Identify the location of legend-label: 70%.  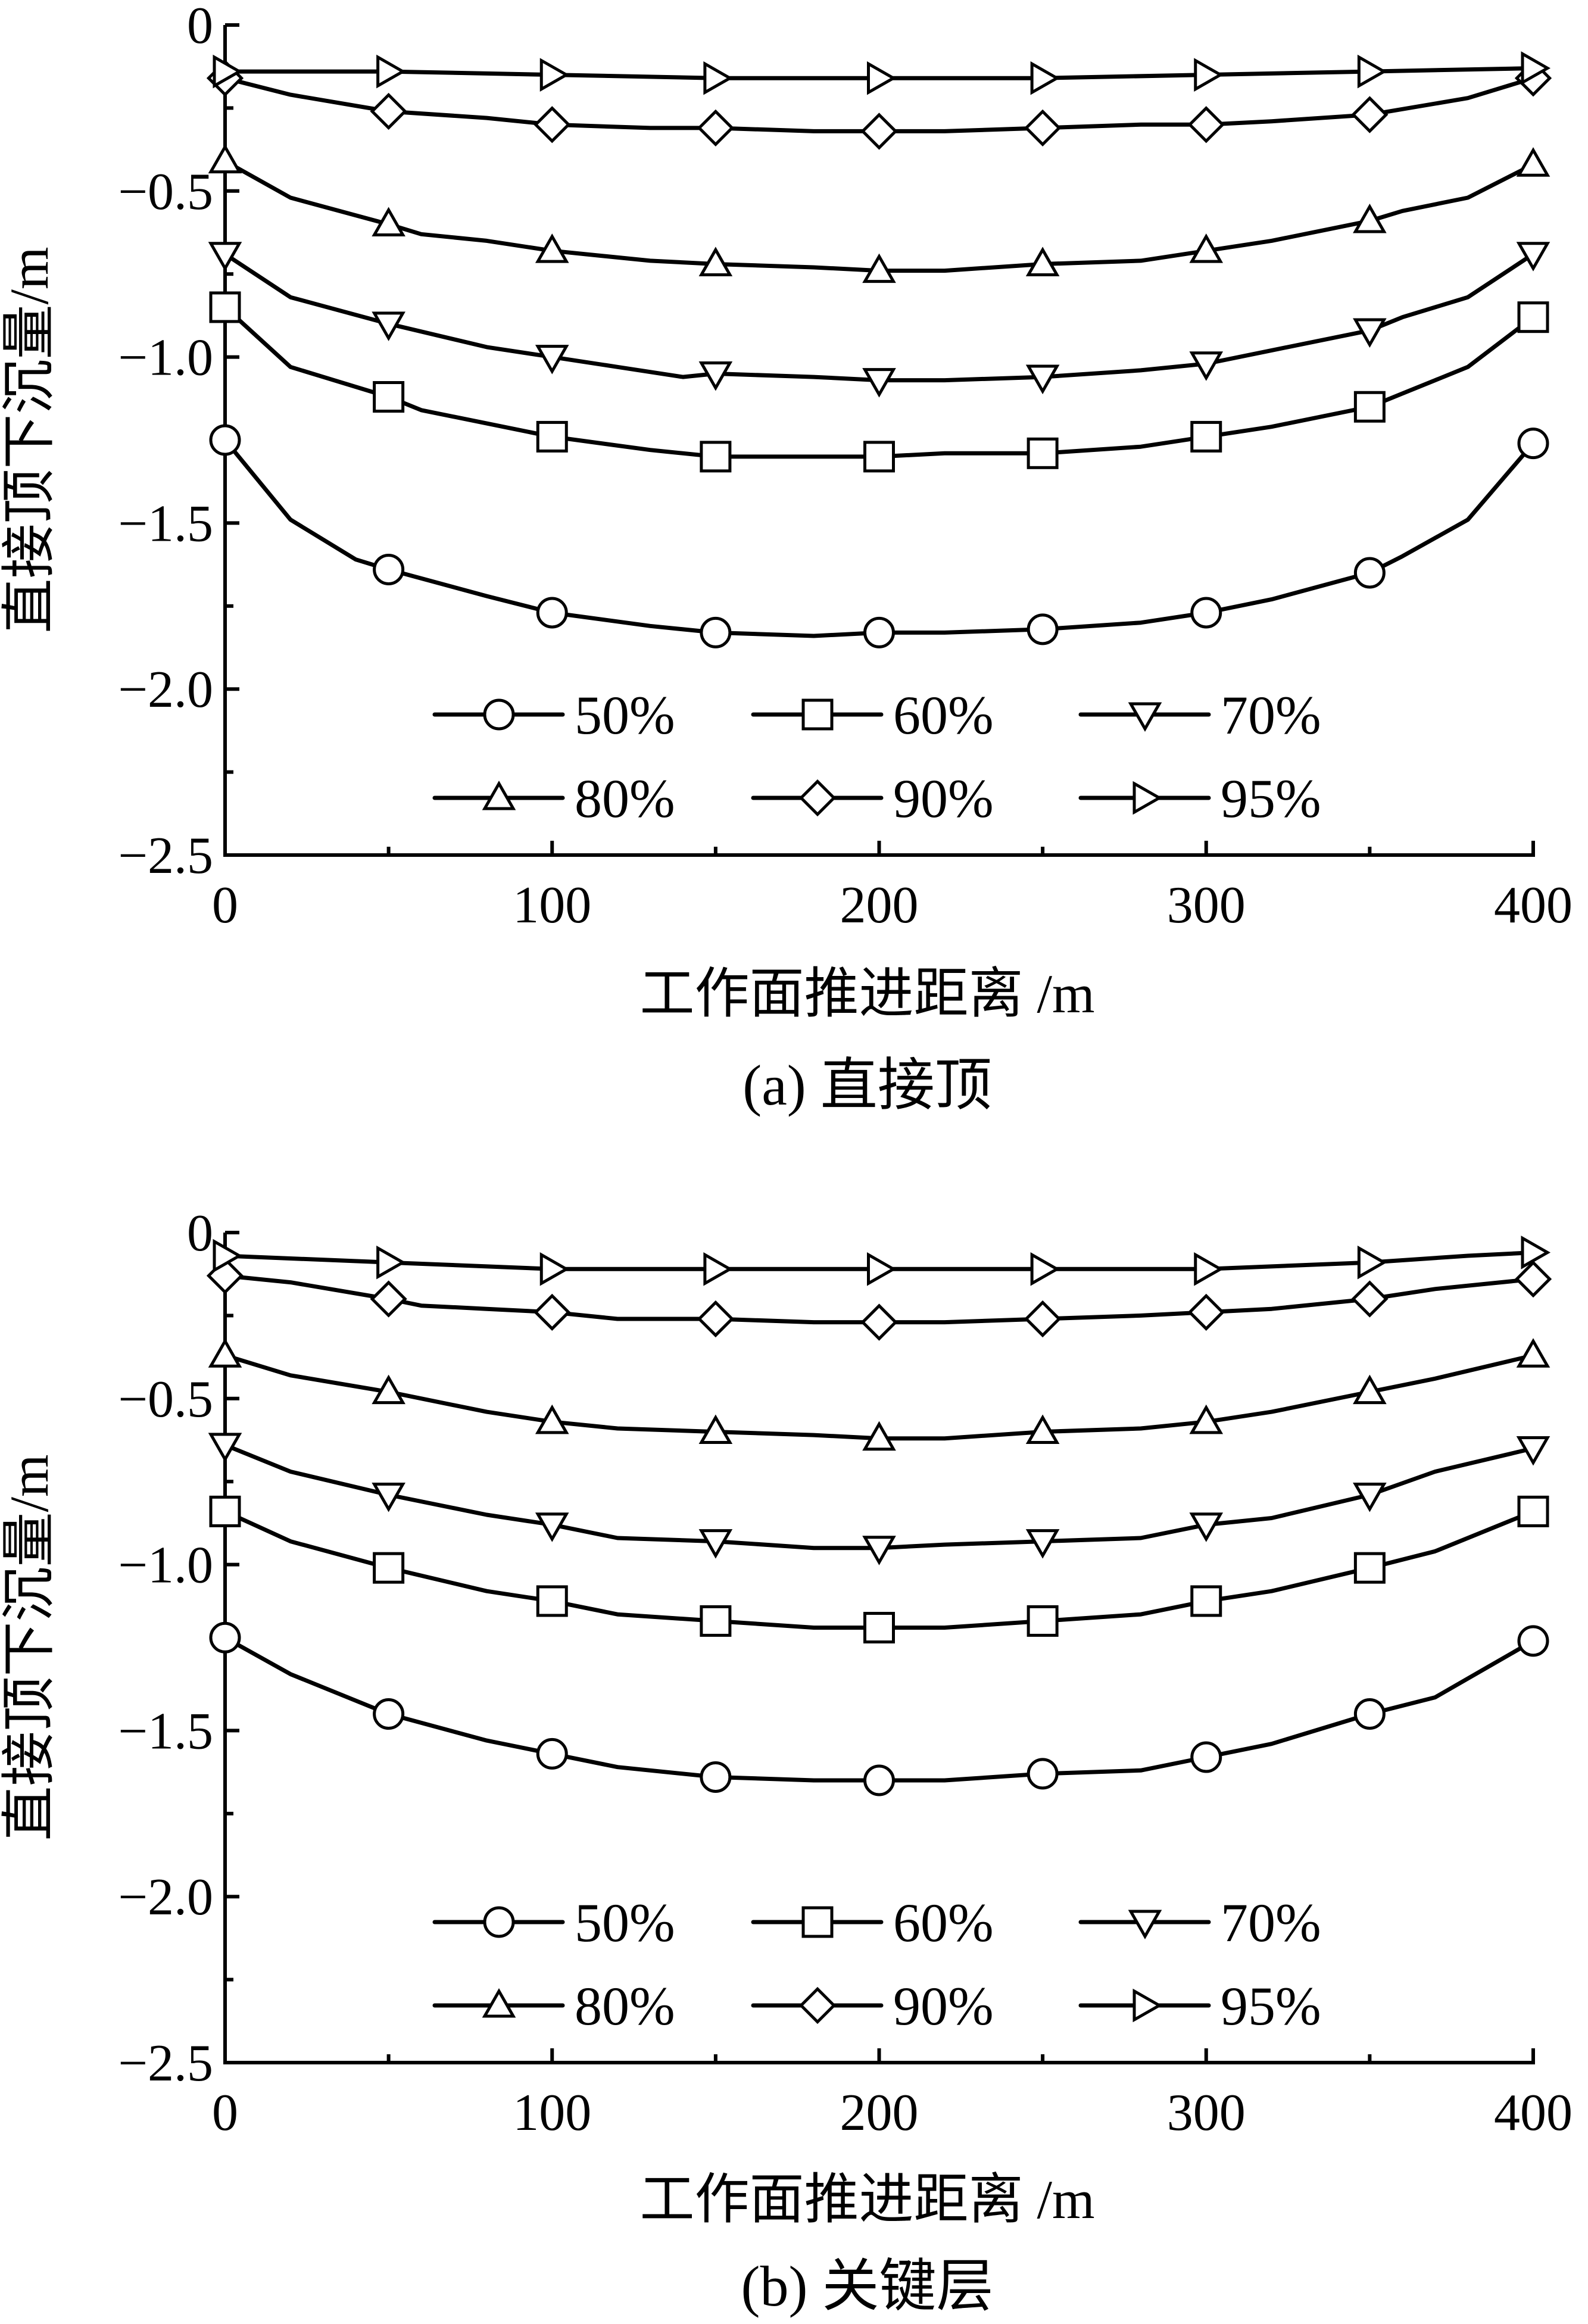
(1271, 715).